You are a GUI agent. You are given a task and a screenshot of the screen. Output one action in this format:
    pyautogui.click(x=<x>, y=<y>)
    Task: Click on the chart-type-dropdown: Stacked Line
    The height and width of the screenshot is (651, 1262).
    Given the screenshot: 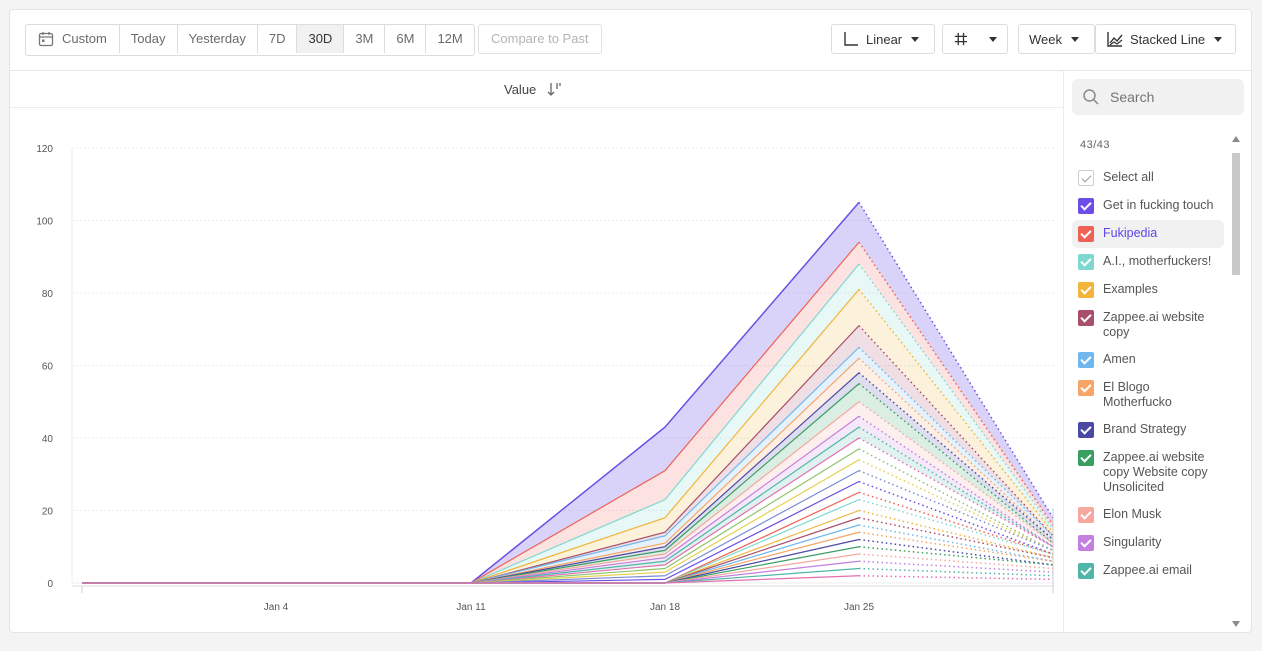 What is the action you would take?
    pyautogui.click(x=1165, y=39)
    